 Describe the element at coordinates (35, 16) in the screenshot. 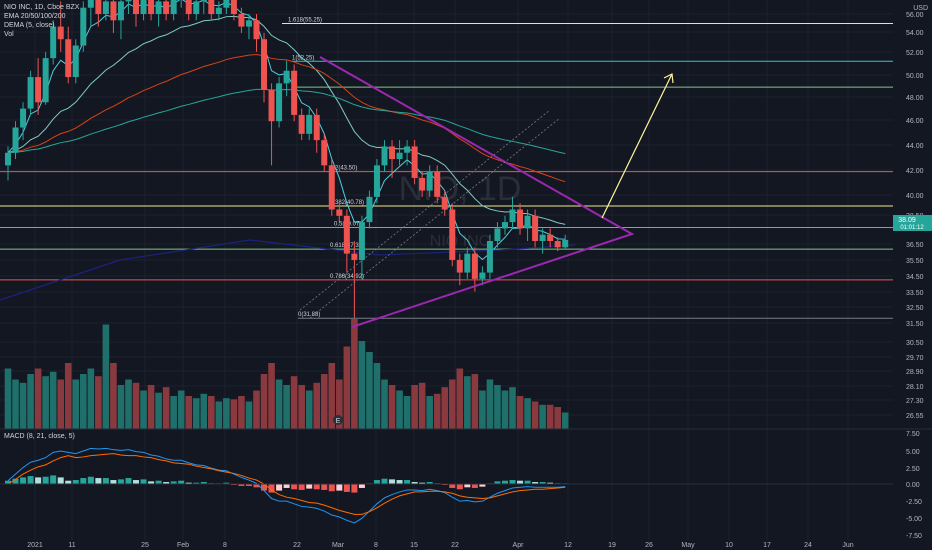

I see `ema-indicator-label: EMA 20/50/100/200` at that location.